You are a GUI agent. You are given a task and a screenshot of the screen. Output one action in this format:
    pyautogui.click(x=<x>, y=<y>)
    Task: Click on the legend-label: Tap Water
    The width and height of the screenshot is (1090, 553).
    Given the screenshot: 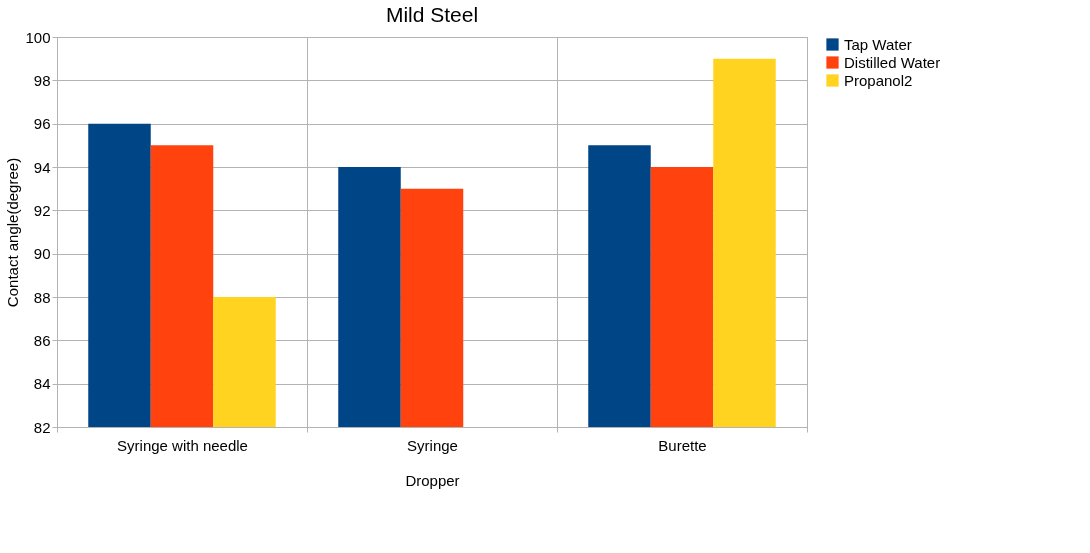 What is the action you would take?
    pyautogui.click(x=878, y=44)
    